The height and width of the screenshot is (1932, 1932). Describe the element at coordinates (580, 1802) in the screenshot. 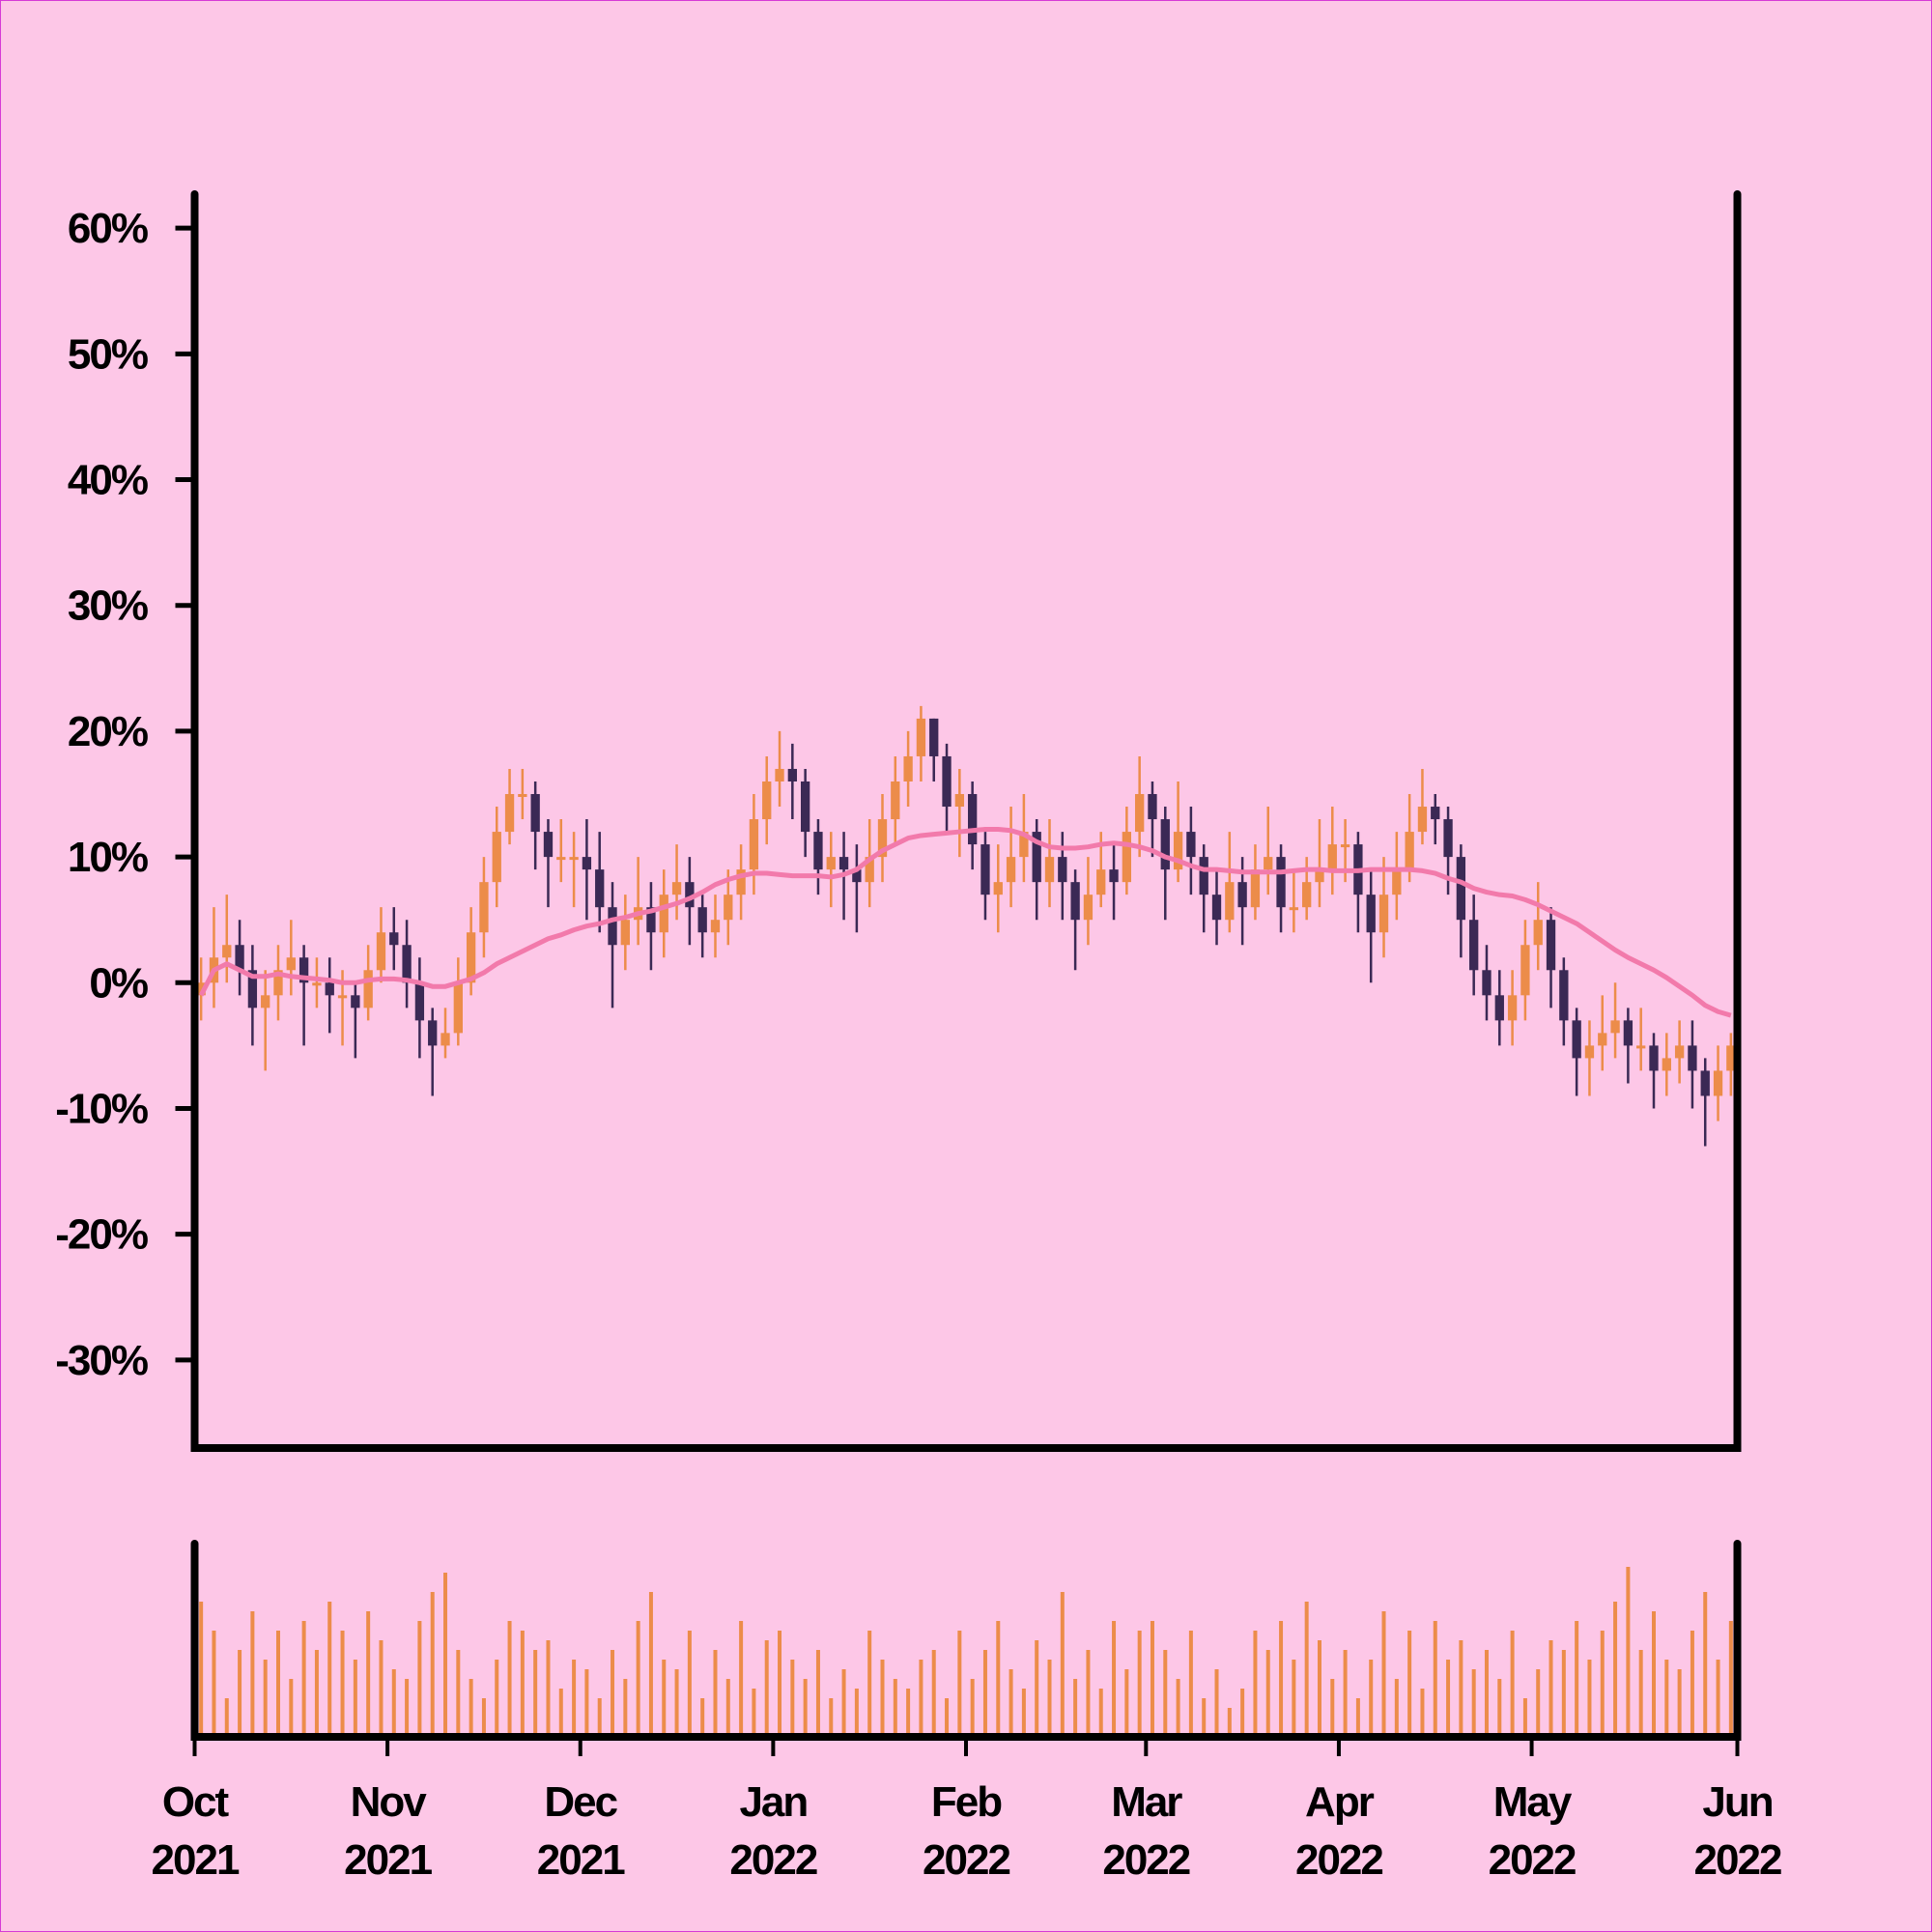

I see `x-tick-label-line: Dec` at that location.